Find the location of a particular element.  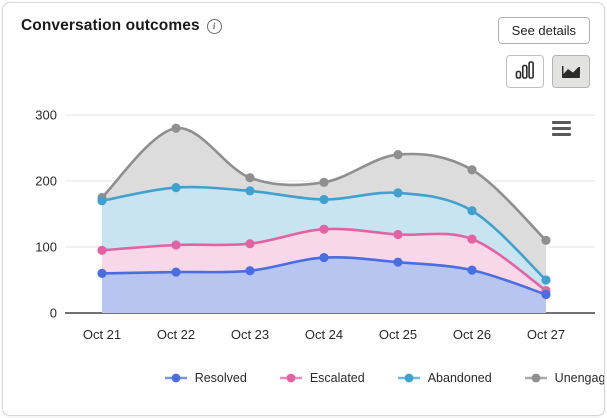

legend-item-resolved: Resolved is located at coordinates (205, 378).